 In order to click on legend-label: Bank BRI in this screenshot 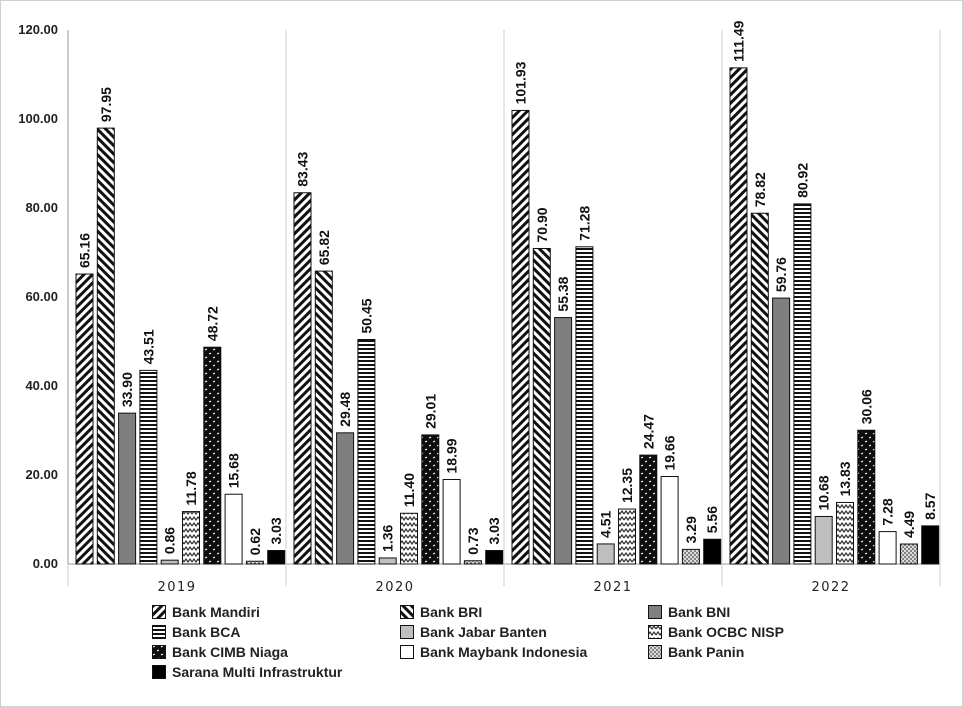, I will do `click(451, 612)`.